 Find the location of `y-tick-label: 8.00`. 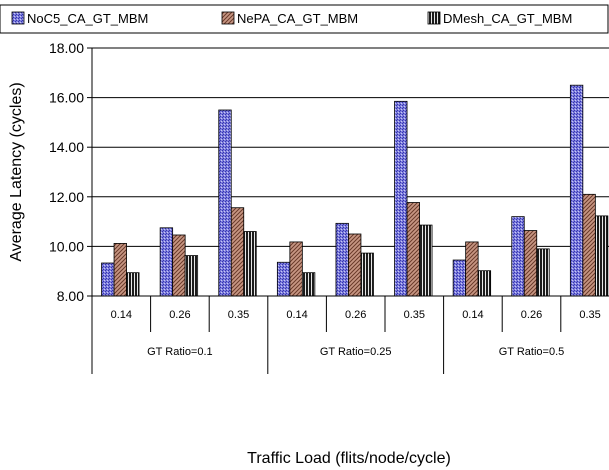

y-tick-label: 8.00 is located at coordinates (70, 296).